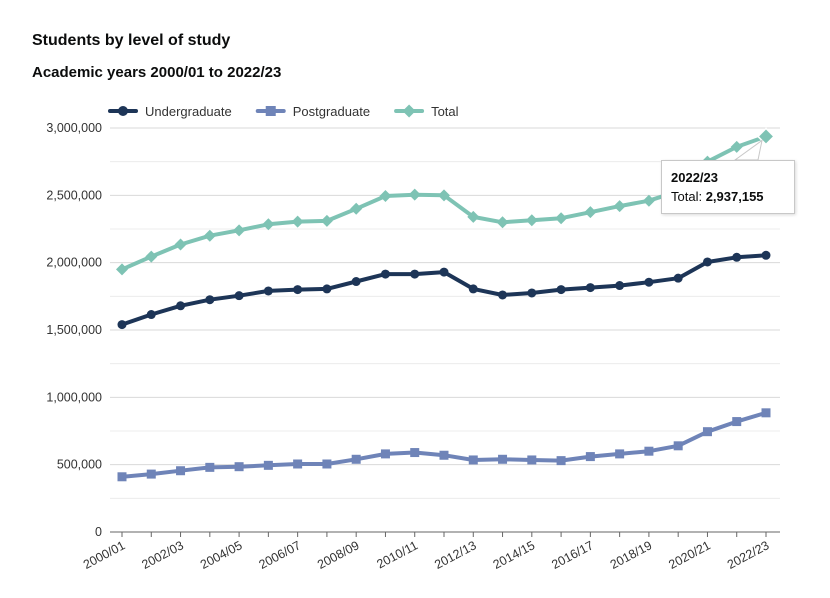  I want to click on x-tick-label: 2014/15, so click(514, 555).